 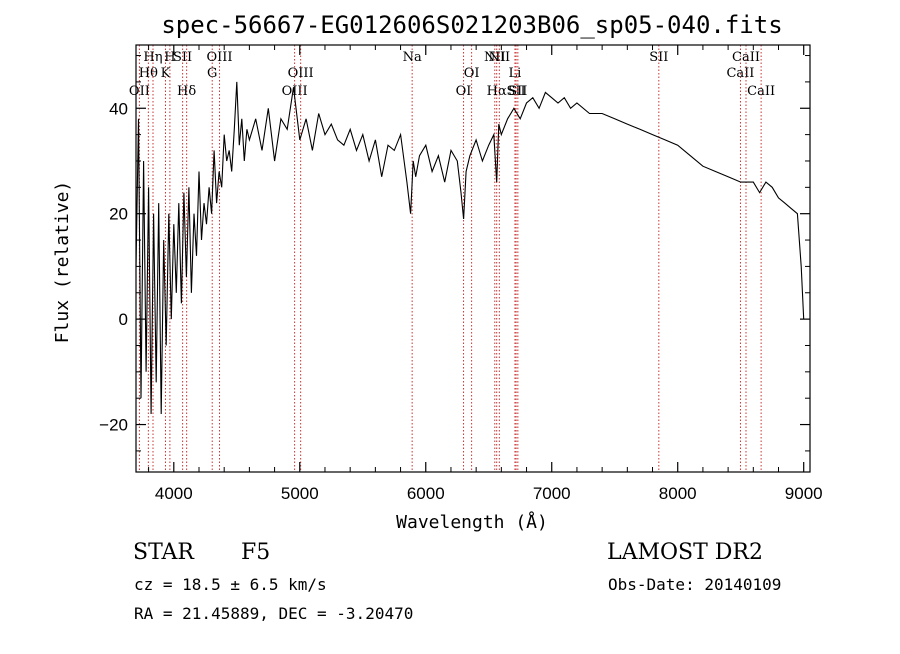 What do you see at coordinates (118, 108) in the screenshot?
I see `y-tick-label: 40` at bounding box center [118, 108].